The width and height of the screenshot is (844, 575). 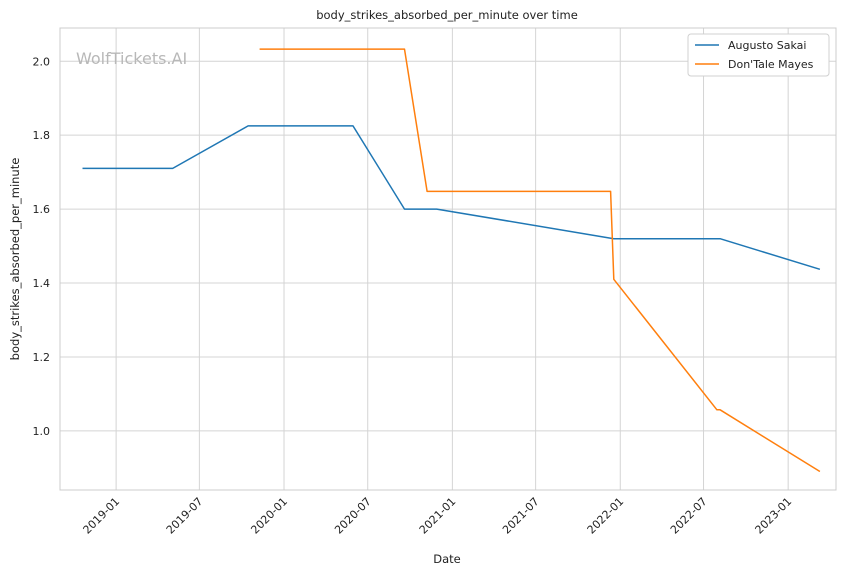 I want to click on x-tick-label: 2023-01, so click(x=774, y=516).